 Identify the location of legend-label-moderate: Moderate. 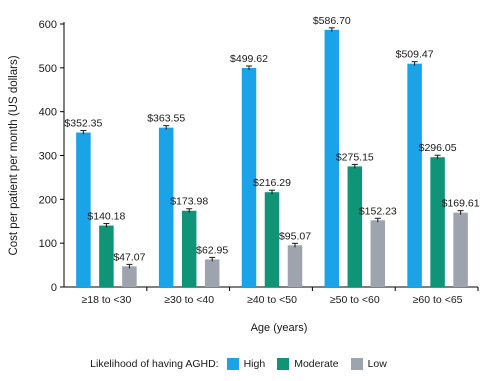
(316, 364).